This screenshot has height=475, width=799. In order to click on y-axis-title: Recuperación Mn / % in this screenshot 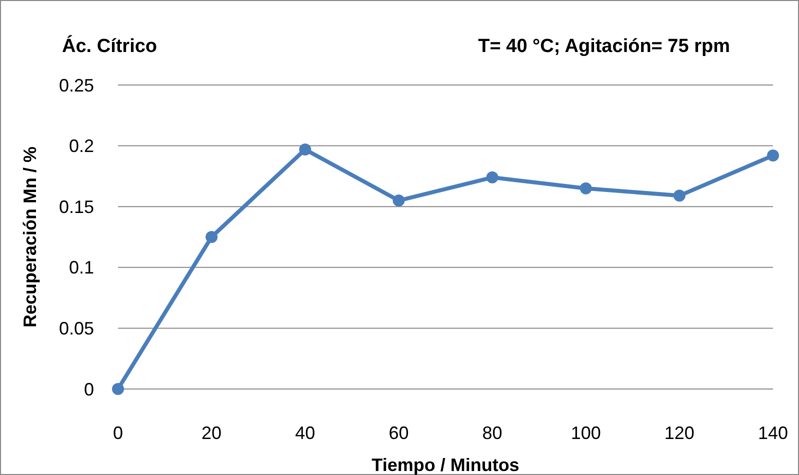, I will do `click(30, 237)`.